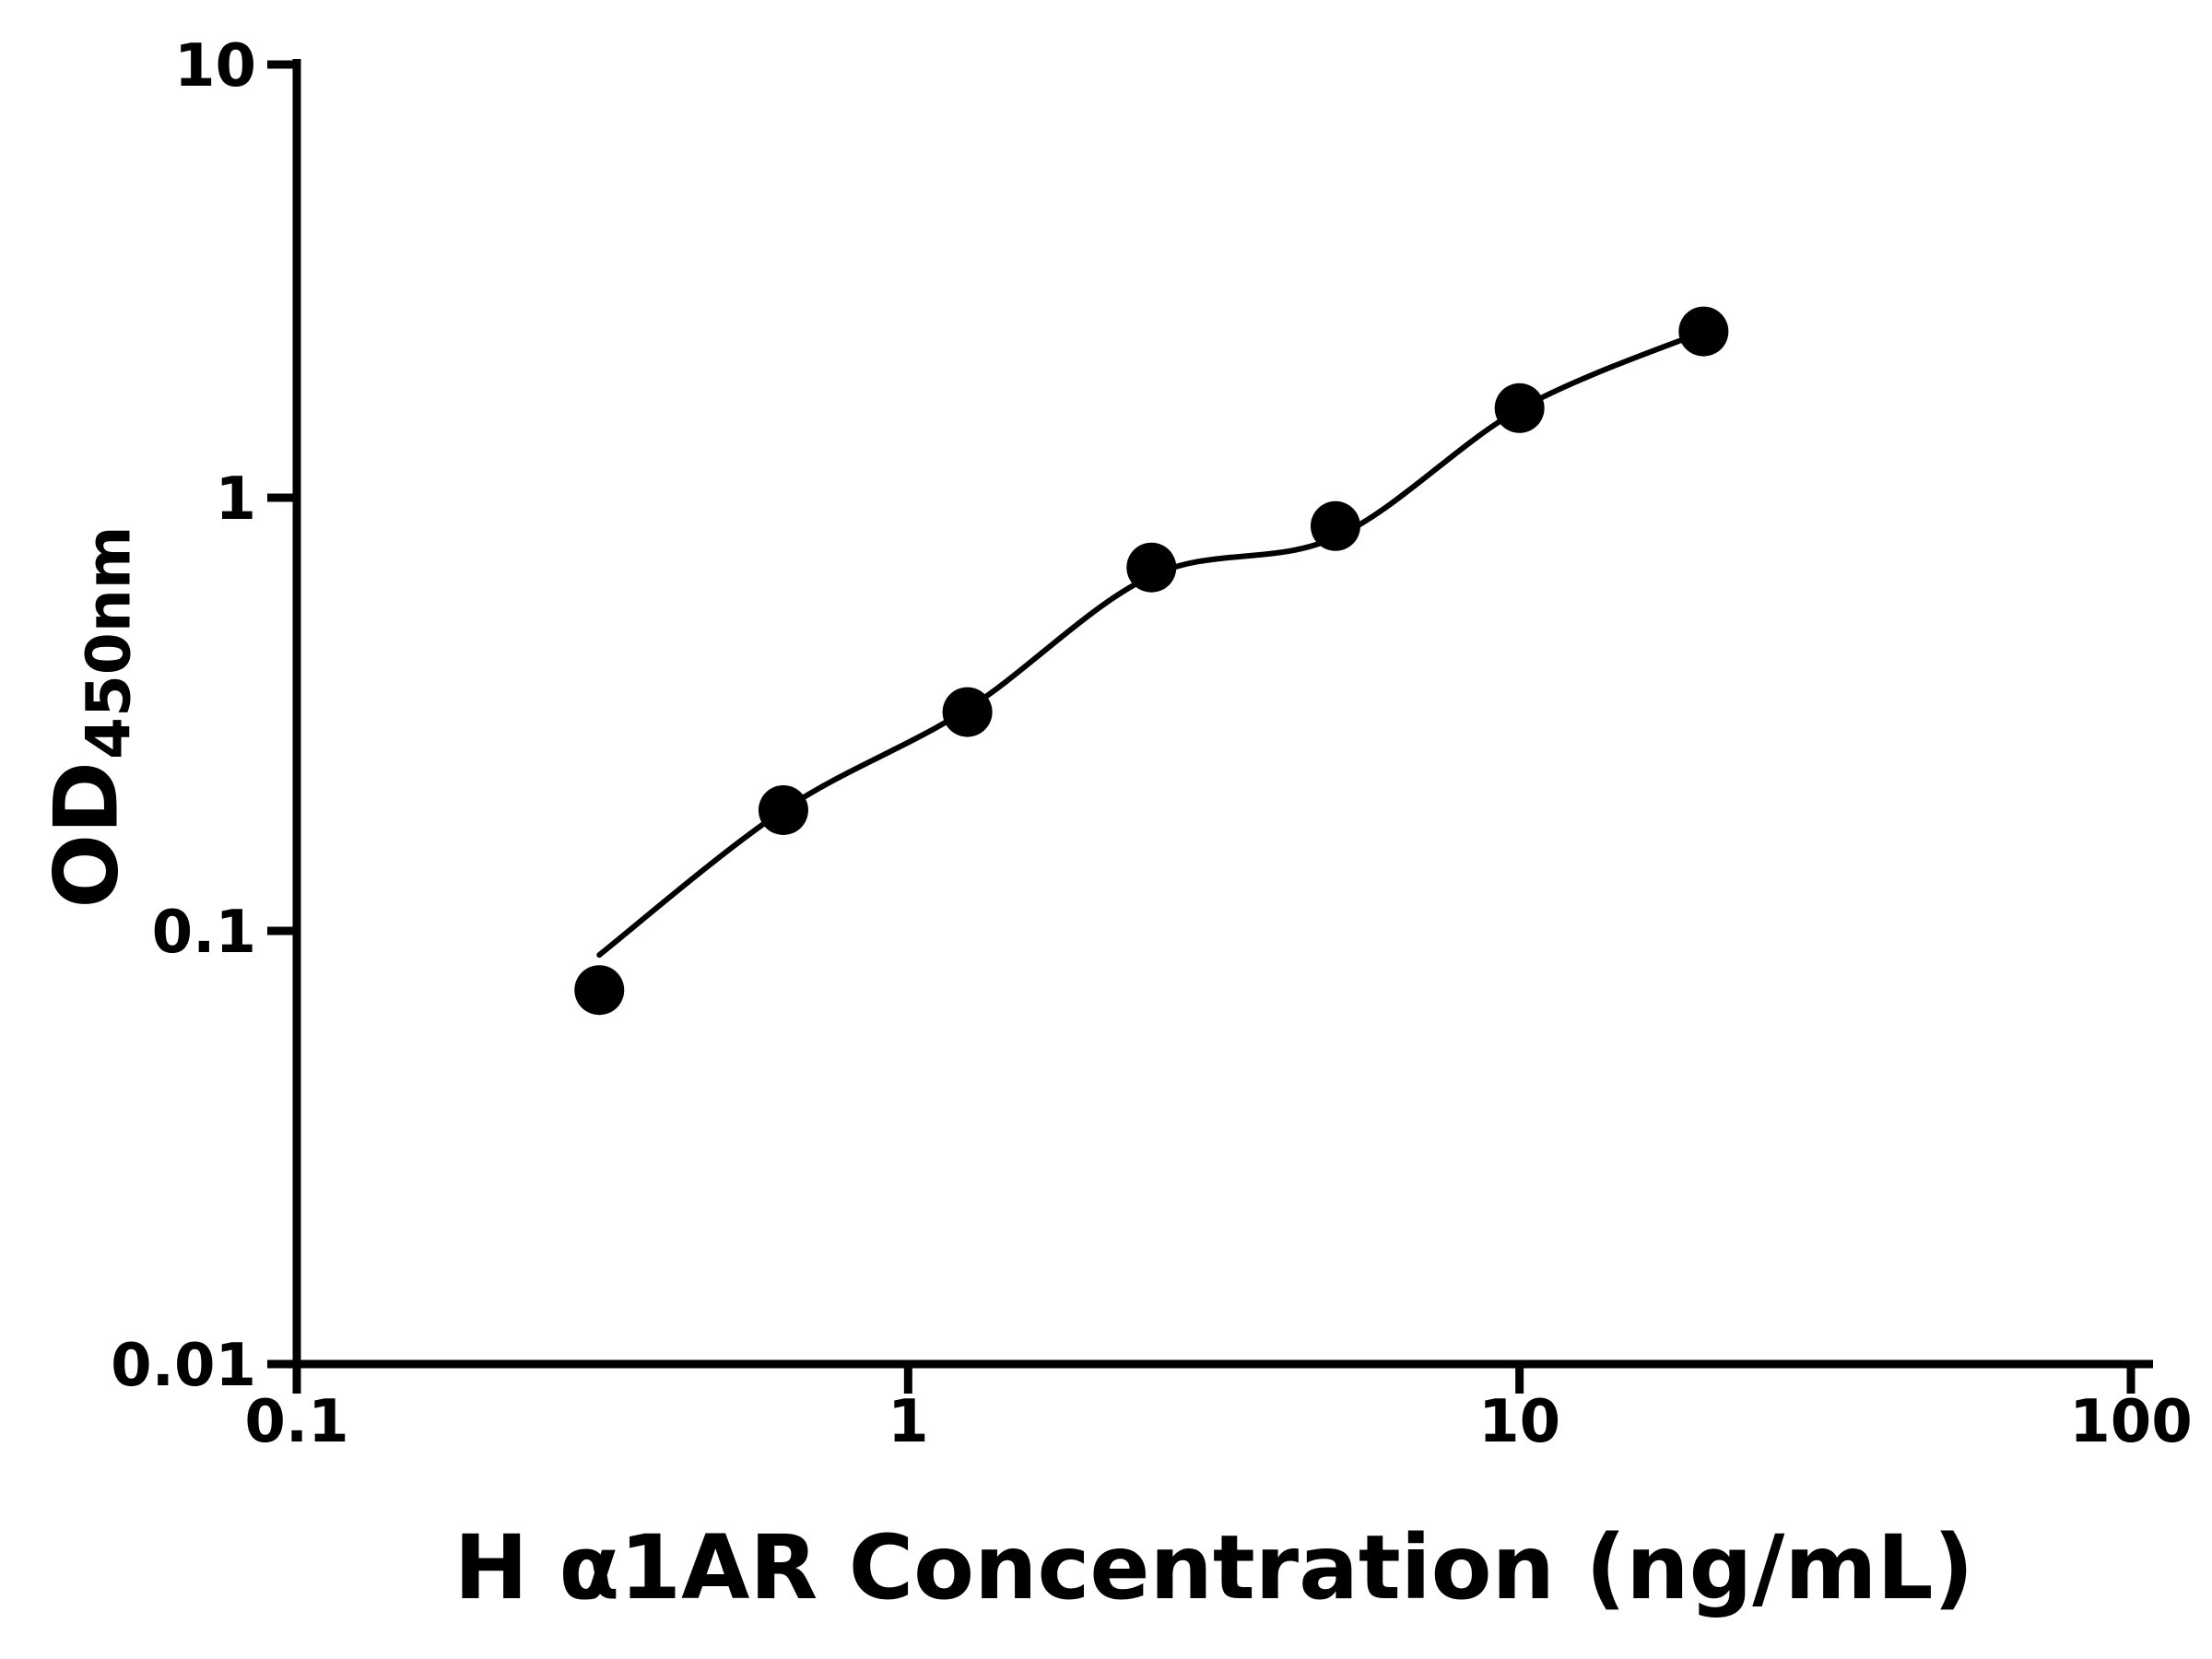 Image resolution: width=2212 pixels, height=1659 pixels. Describe the element at coordinates (215, 66) in the screenshot. I see `y-axis-tick-label: 10` at that location.